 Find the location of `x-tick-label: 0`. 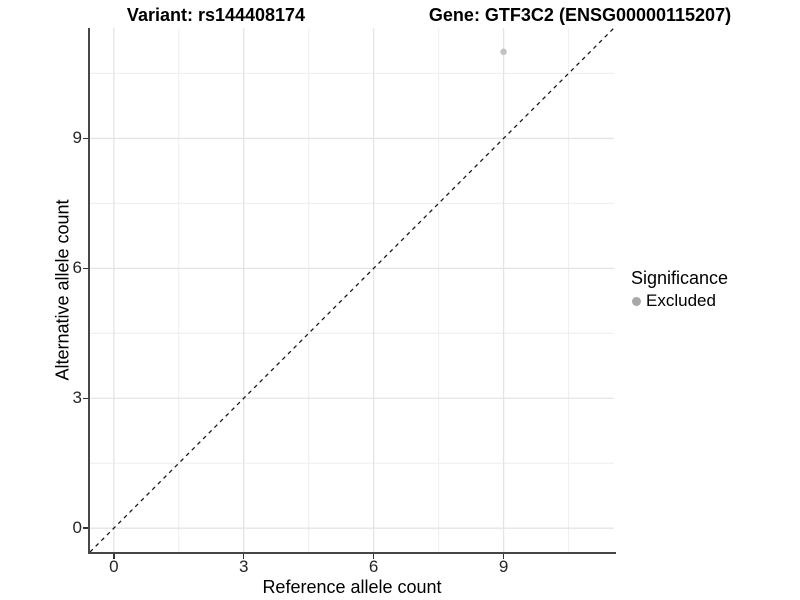

x-tick-label: 0 is located at coordinates (114, 566).